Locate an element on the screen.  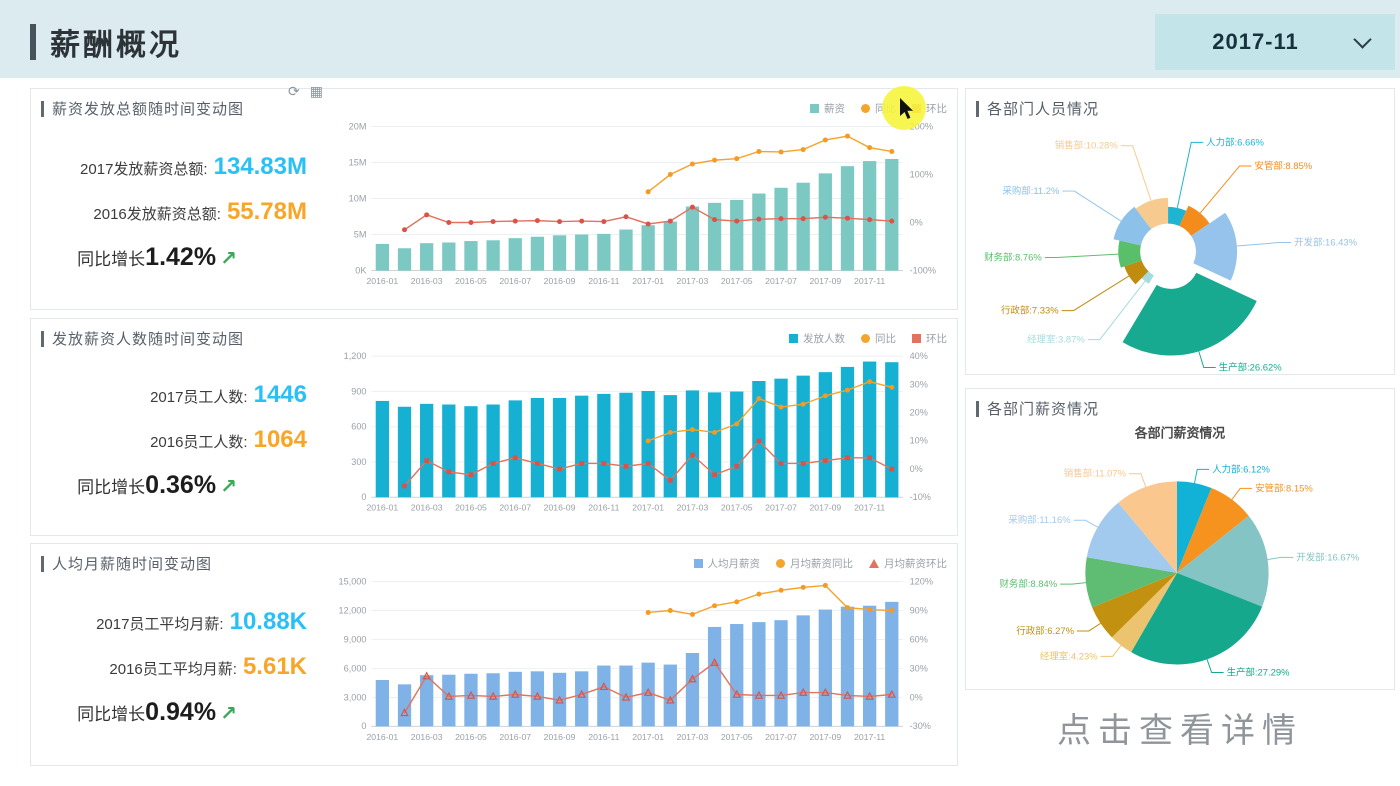
chart-text: 12,000 is located at coordinates (353, 610).